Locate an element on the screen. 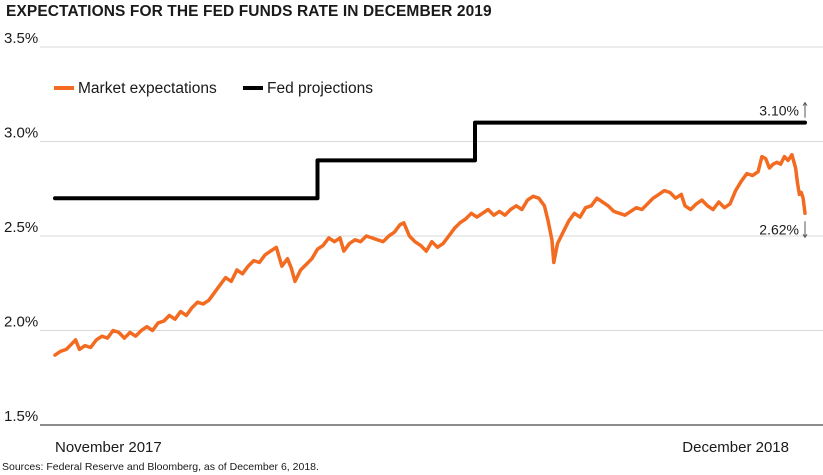  x-tick-label-1: December 2018 is located at coordinates (735, 447).